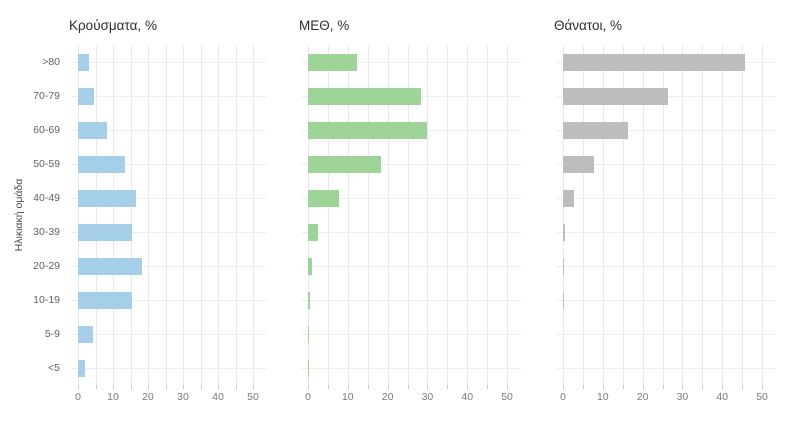  What do you see at coordinates (46, 232) in the screenshot?
I see `y-tick-label: 30-39` at bounding box center [46, 232].